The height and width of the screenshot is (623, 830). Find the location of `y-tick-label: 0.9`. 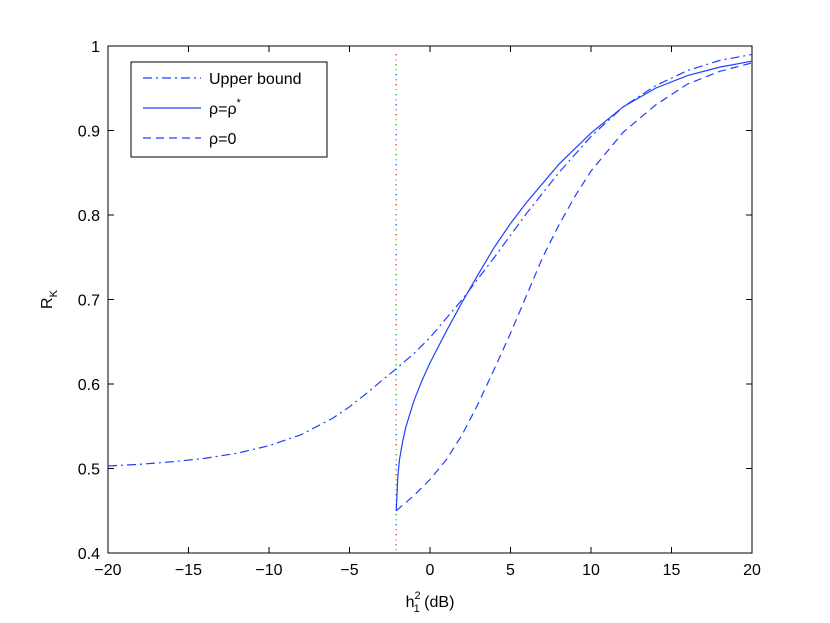

y-tick-label: 0.9 is located at coordinates (89, 132).